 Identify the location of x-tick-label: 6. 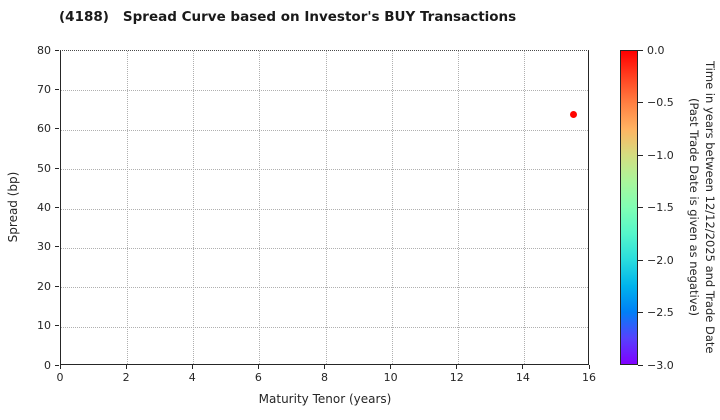
(258, 377).